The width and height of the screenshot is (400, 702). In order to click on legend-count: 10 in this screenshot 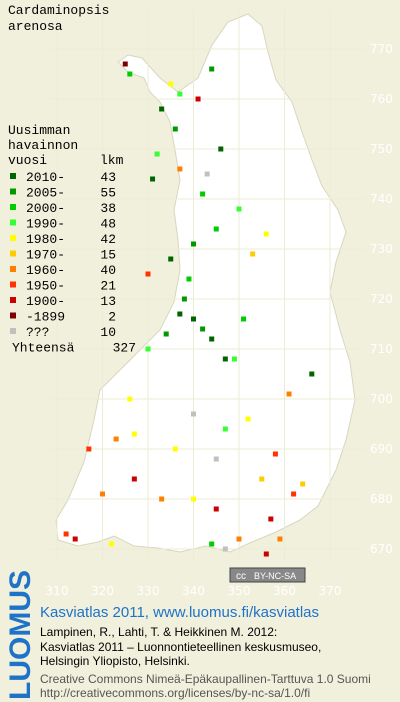, I will do `click(108, 332)`.